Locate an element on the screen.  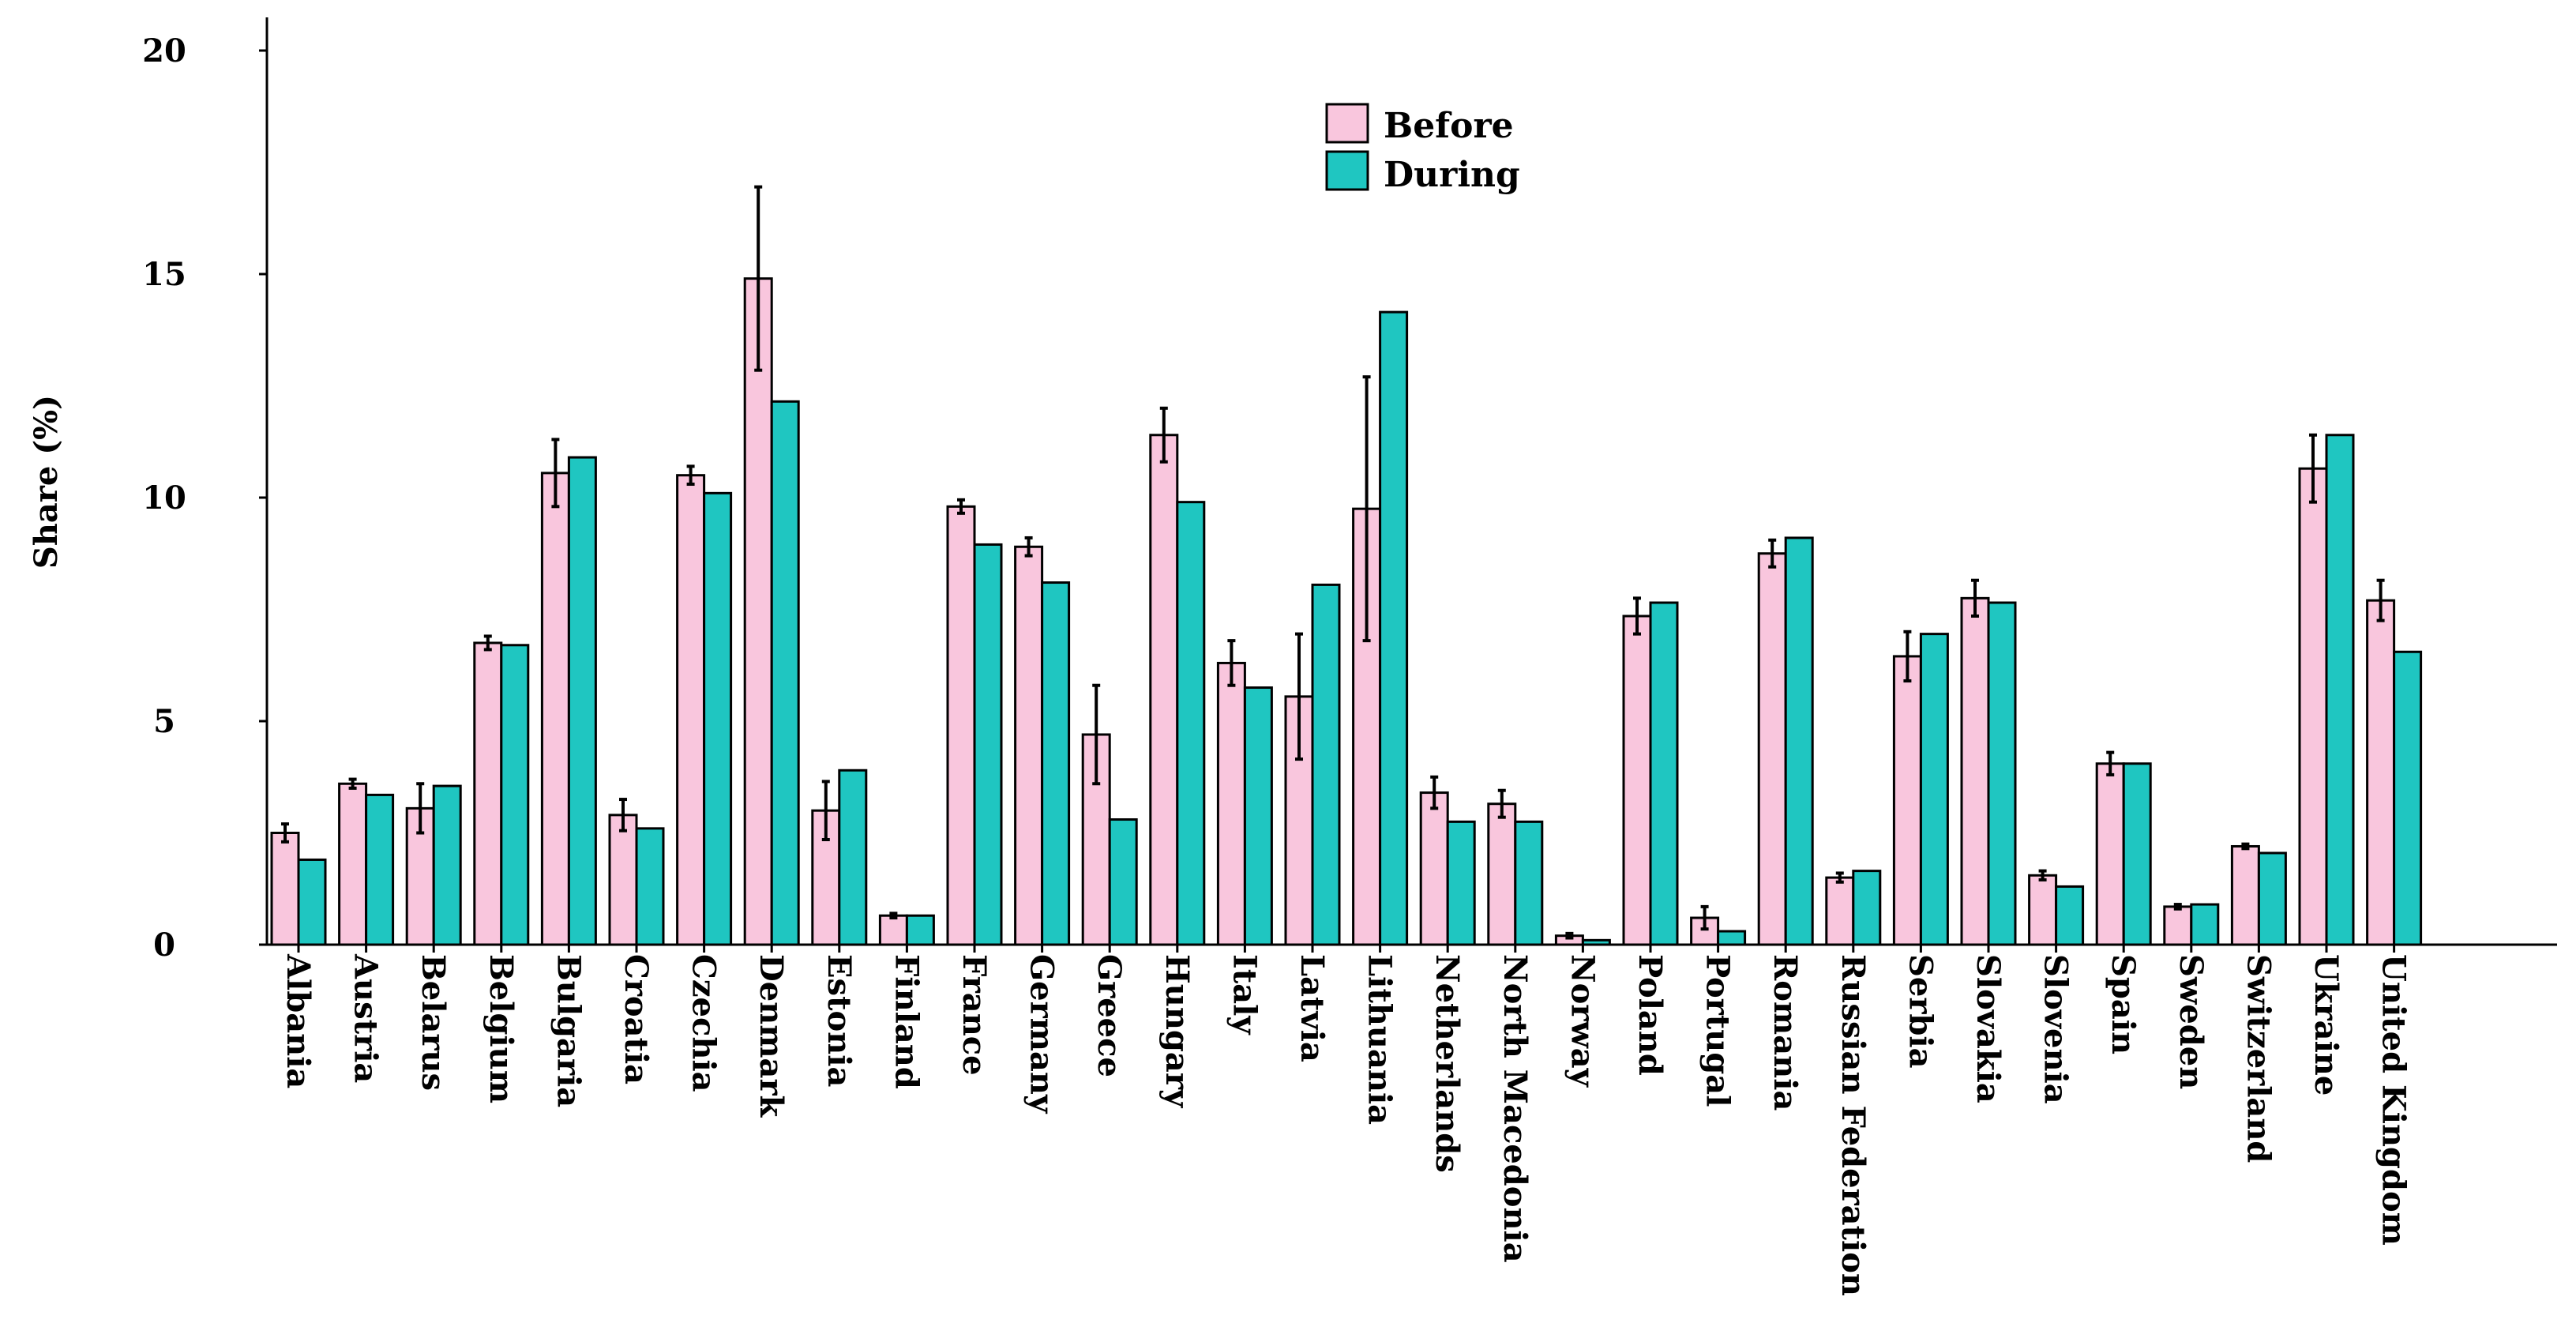
x-tick-label: United Kingdom is located at coordinates (2394, 1100).